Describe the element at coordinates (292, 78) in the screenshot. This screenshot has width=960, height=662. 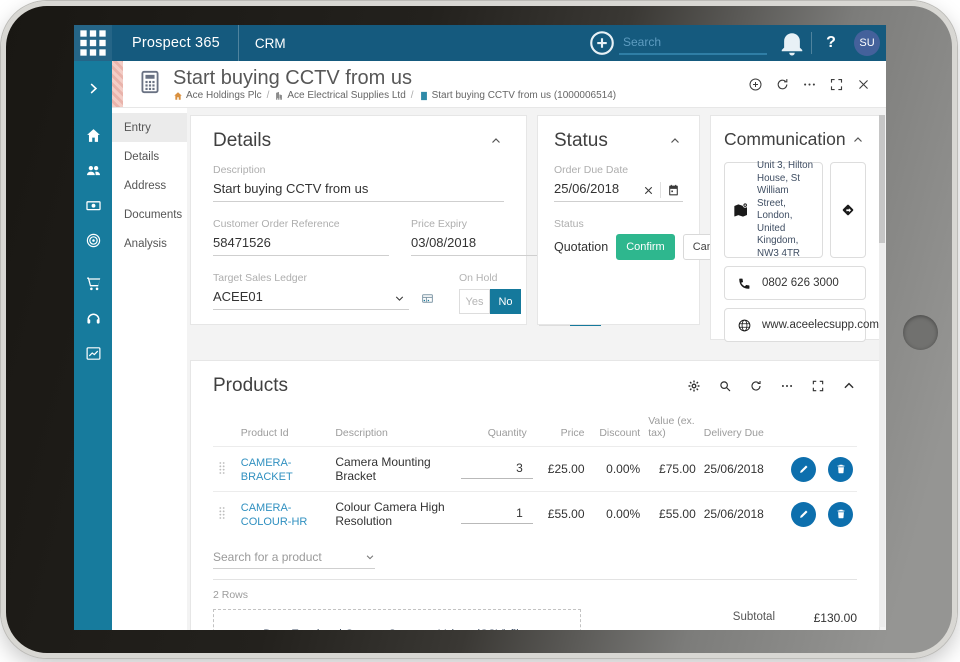
I see `page-title: Start buying CCTV from us` at that location.